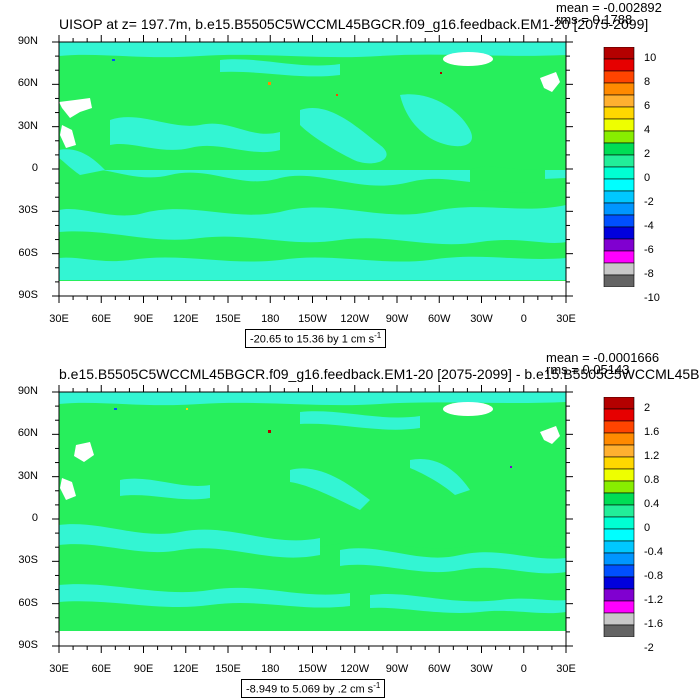  What do you see at coordinates (652, 504) in the screenshot?
I see `labelbar-label: 0.4` at bounding box center [652, 504].